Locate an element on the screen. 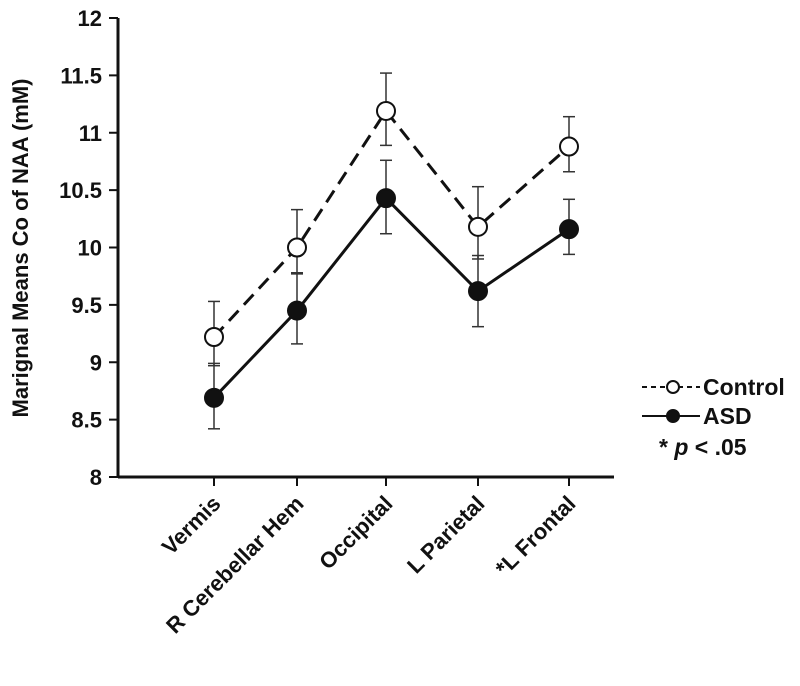 This screenshot has height=686, width=800. y-ticks: 8 8.5 9 9.5 10 10.5 11 11.5 12 is located at coordinates (88, 248).